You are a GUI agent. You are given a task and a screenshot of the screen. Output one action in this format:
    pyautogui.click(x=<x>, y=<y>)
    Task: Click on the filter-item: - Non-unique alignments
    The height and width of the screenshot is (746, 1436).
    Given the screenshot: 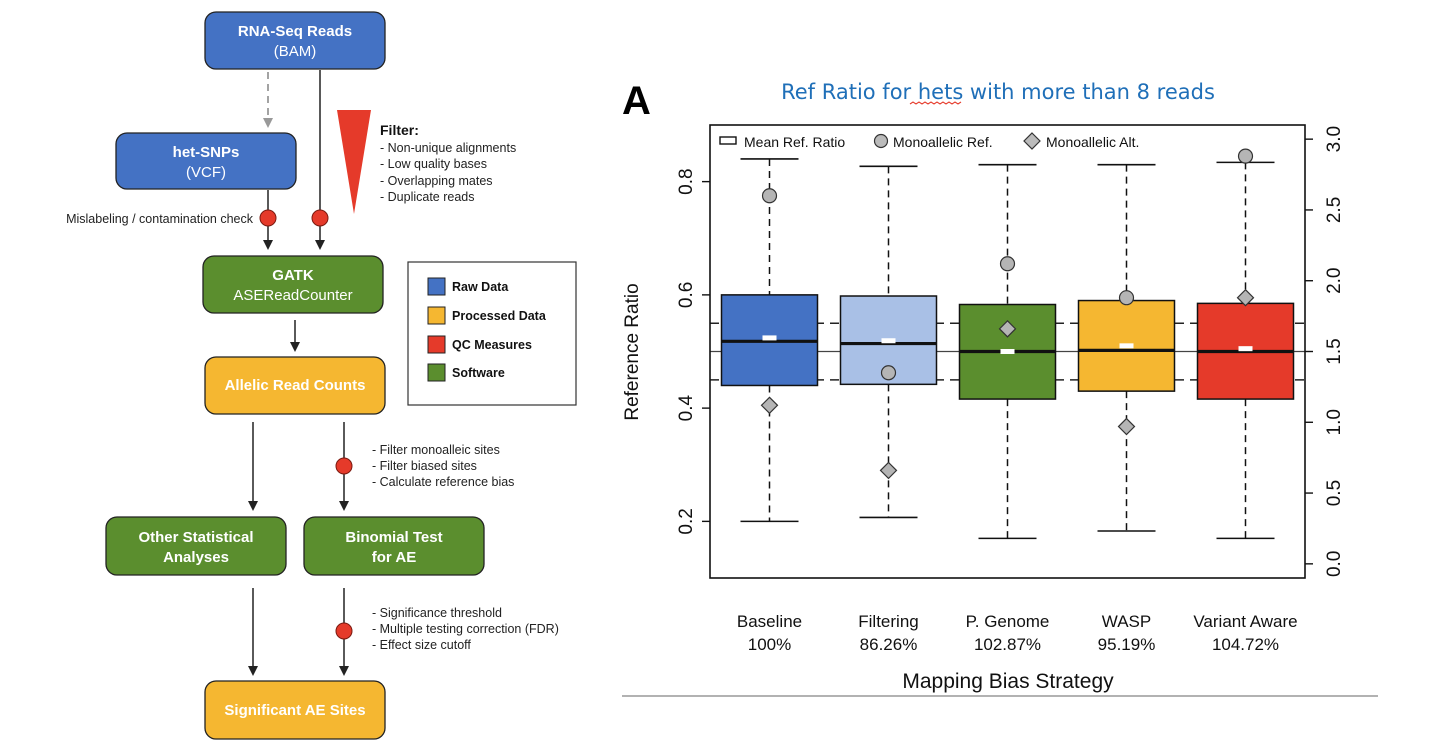 What is the action you would take?
    pyautogui.click(x=448, y=148)
    